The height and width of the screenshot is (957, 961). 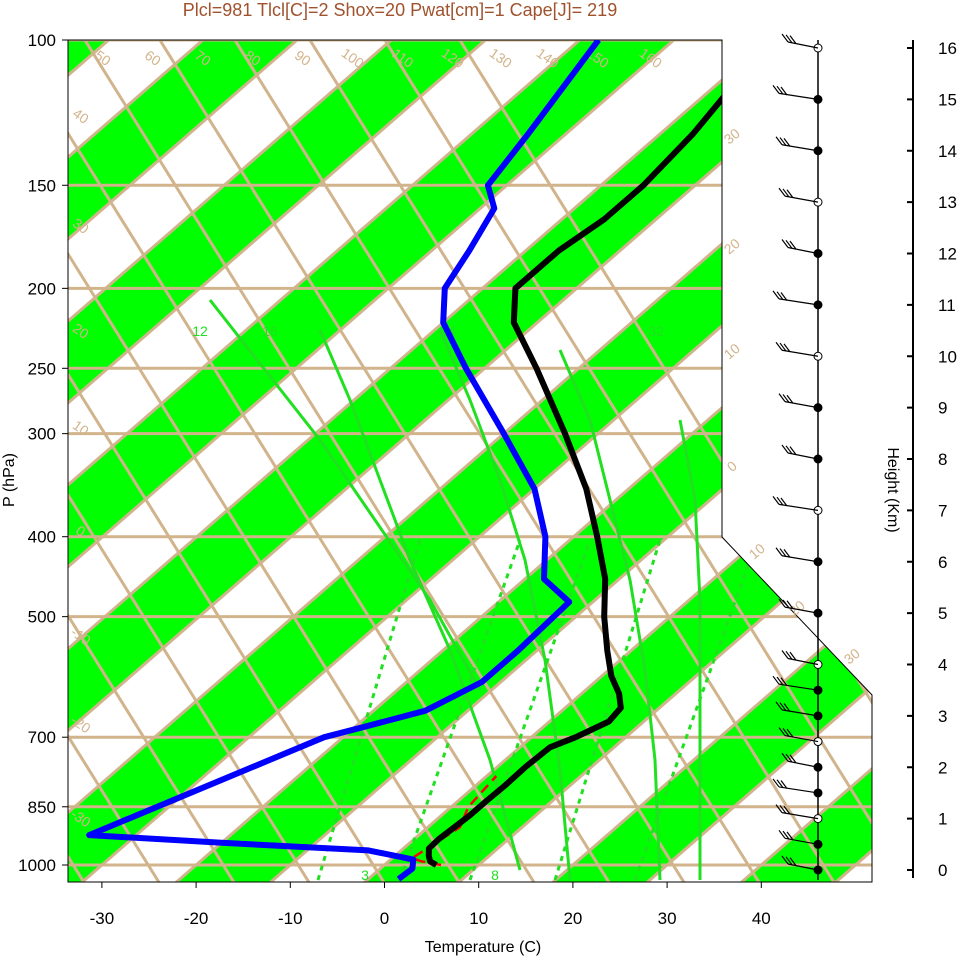 I want to click on height-tick-label: 6, so click(x=942, y=562).